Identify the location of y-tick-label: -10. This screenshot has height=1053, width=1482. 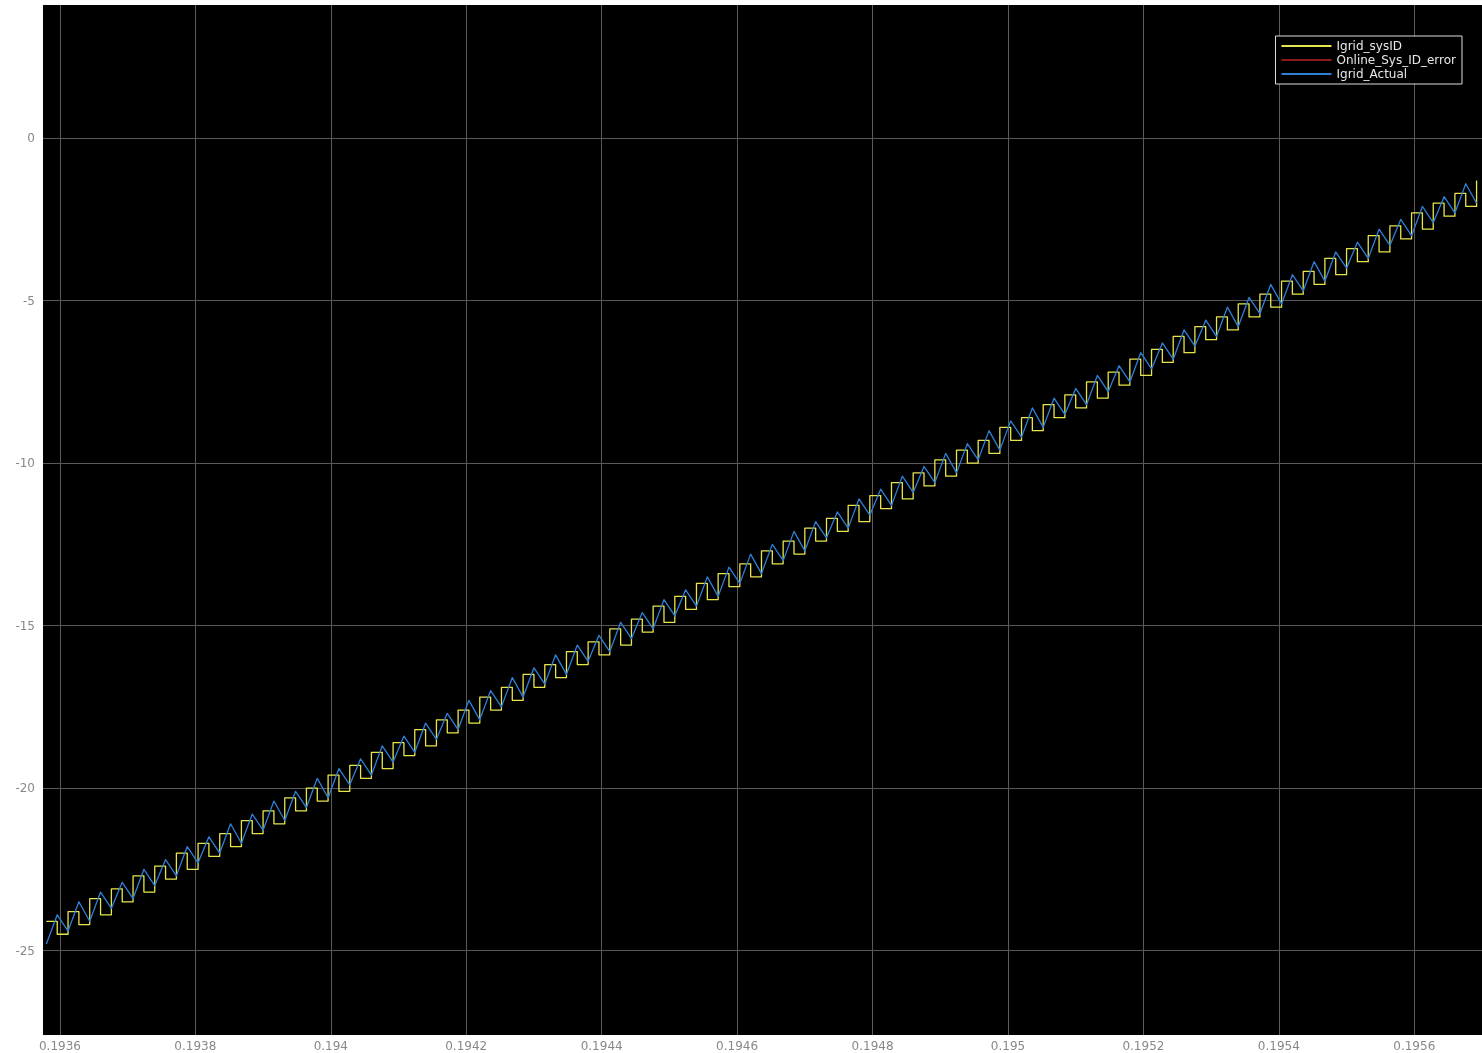
(25, 463).